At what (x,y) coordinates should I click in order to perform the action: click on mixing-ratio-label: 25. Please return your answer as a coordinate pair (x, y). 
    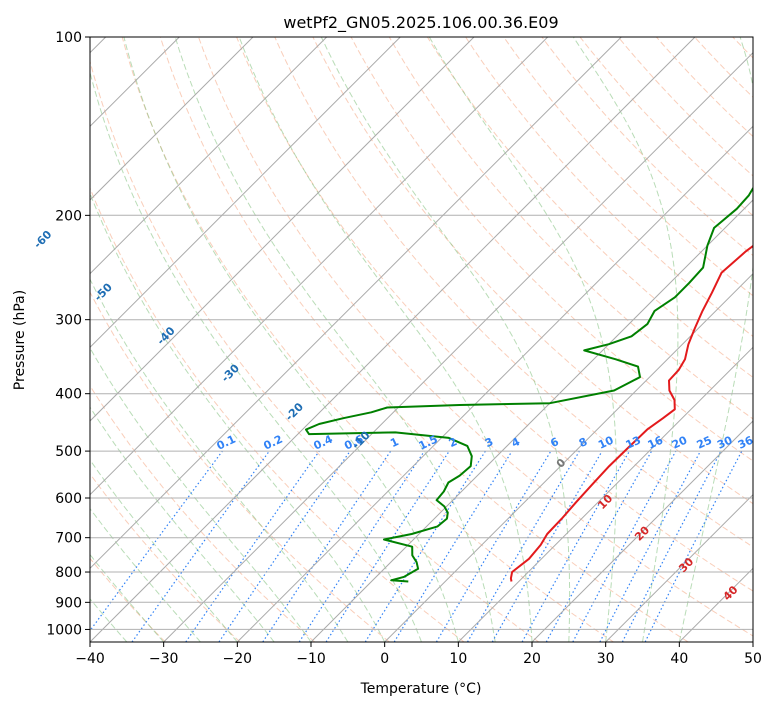
    Looking at the image, I should click on (704, 443).